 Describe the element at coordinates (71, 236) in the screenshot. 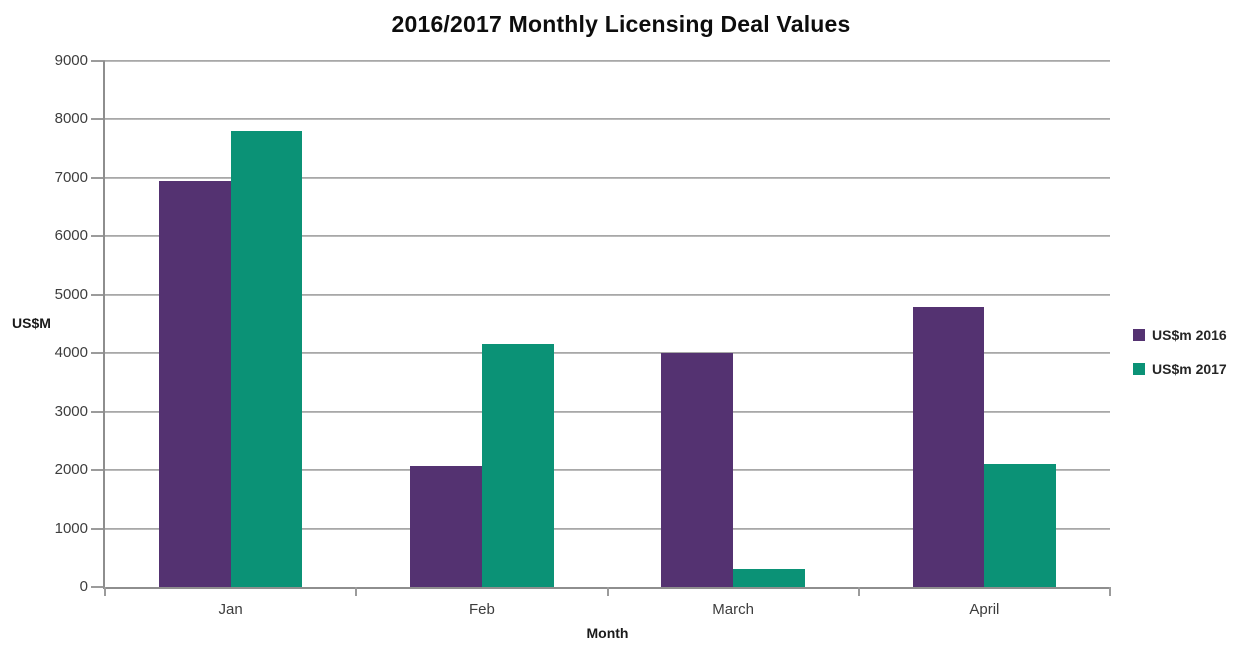

I see `y-tick-label-6000: 6000` at that location.